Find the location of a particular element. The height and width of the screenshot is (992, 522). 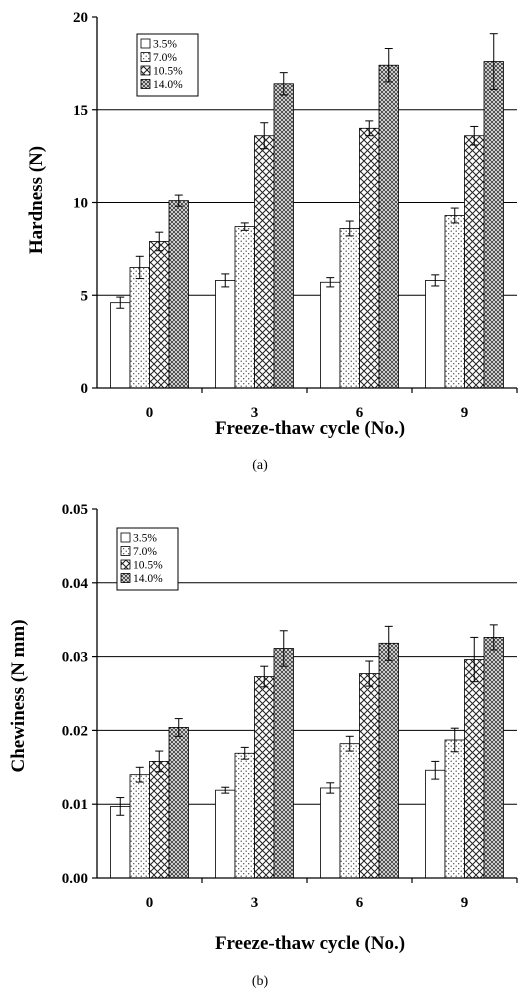

y-tick-label: 15 is located at coordinates (80, 111).